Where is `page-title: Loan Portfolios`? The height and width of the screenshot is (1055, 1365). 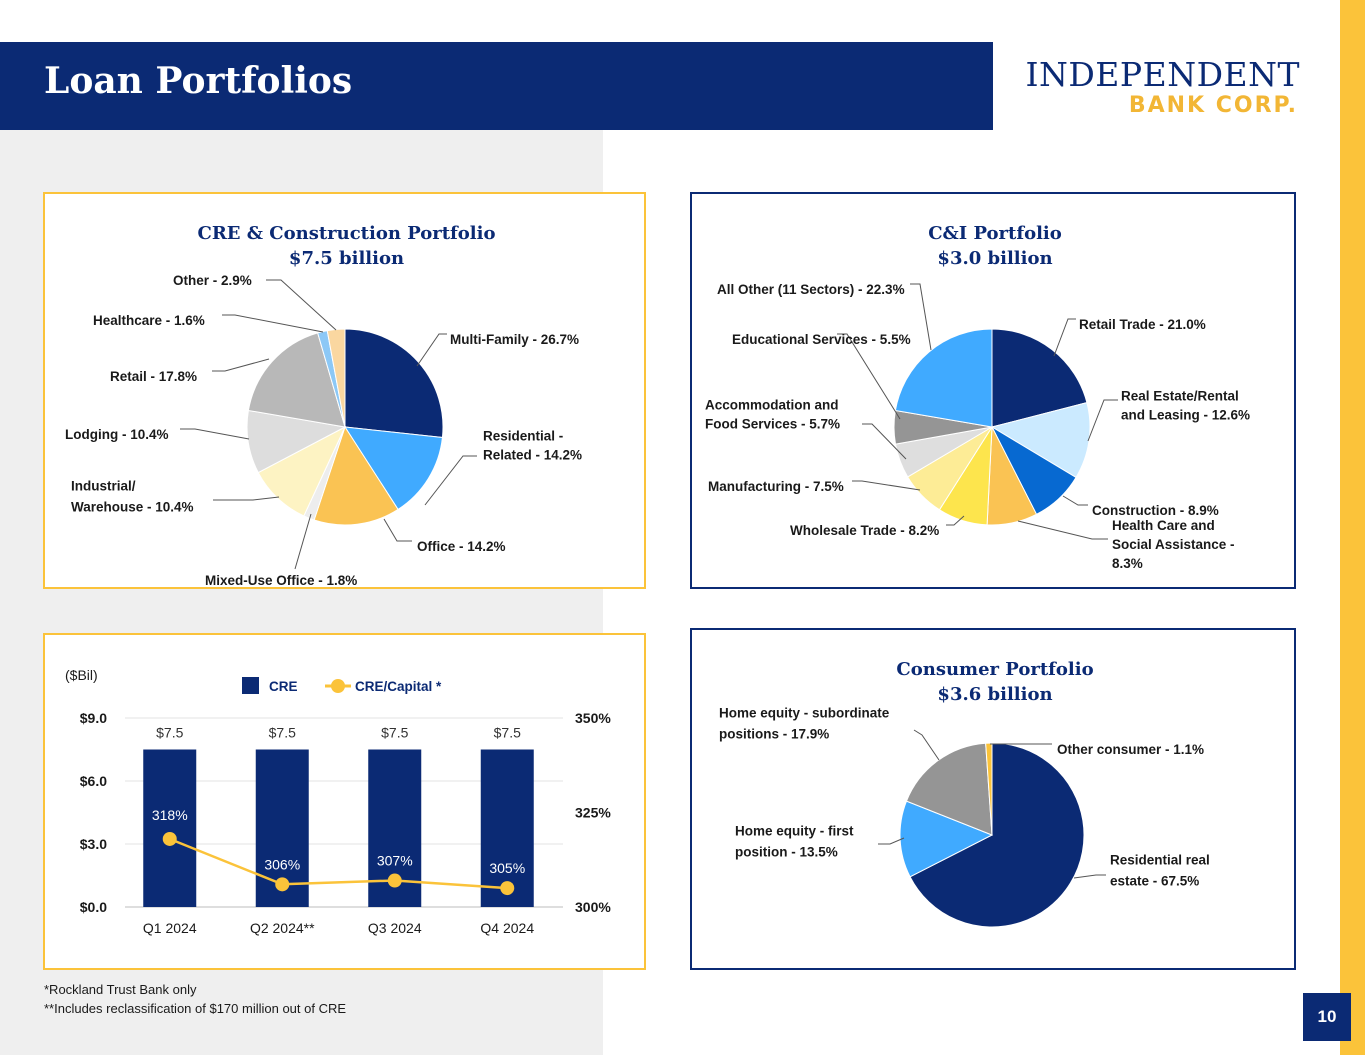 page-title: Loan Portfolios is located at coordinates (198, 81).